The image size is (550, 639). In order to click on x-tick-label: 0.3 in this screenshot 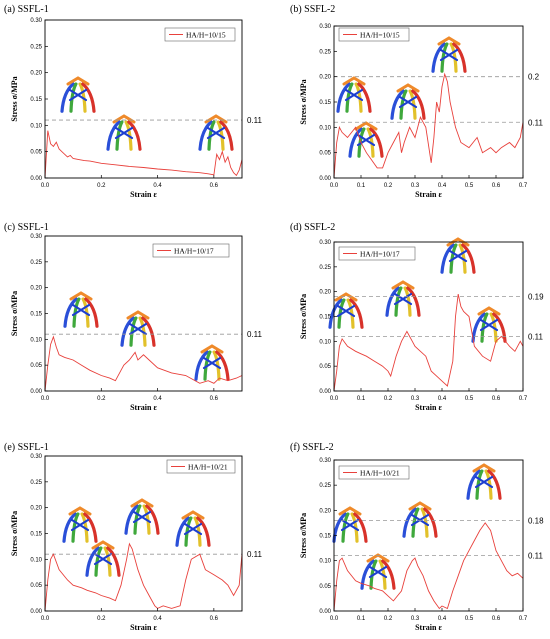, I will do `click(415, 399)`.